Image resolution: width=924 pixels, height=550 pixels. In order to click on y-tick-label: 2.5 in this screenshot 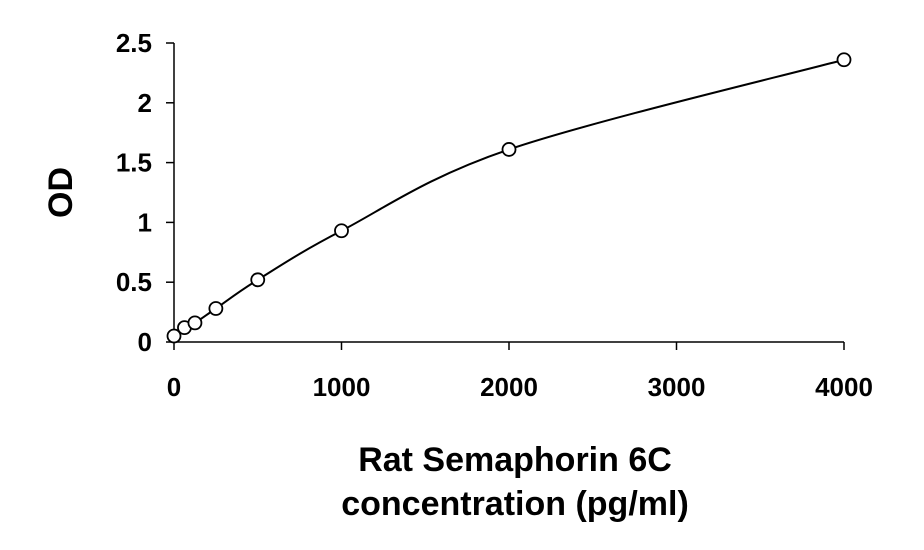, I will do `click(134, 43)`.